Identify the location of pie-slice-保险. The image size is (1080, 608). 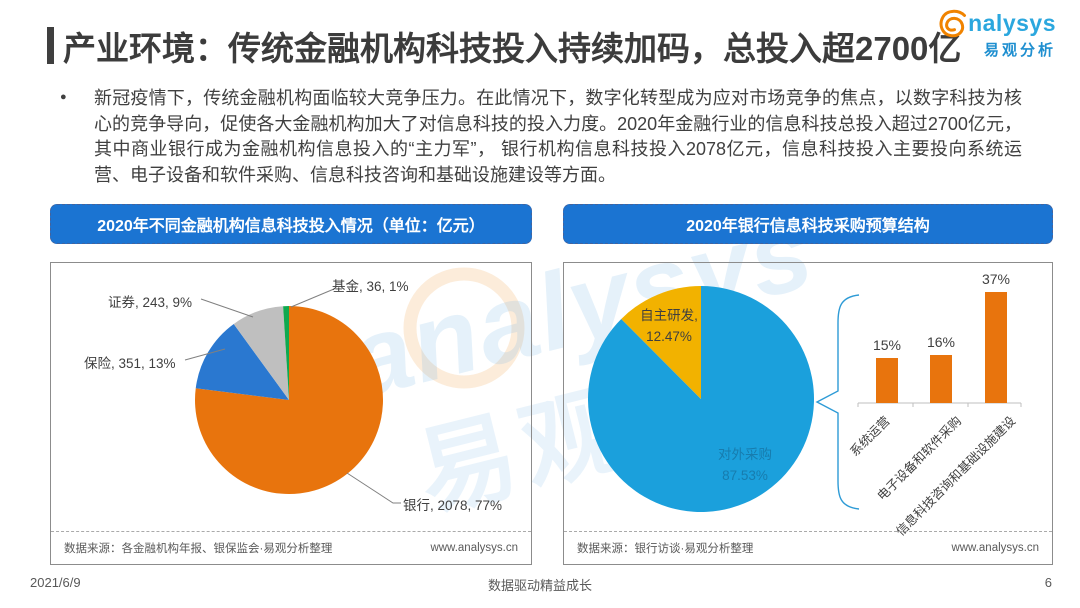
(242, 361).